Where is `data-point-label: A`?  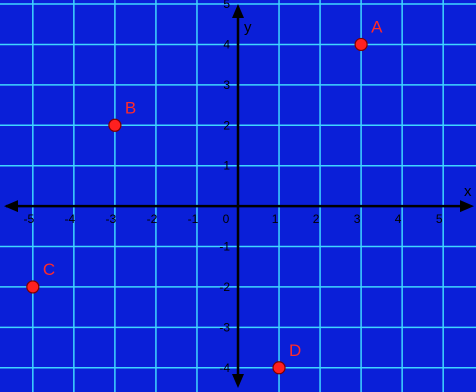
data-point-label: A is located at coordinates (377, 26).